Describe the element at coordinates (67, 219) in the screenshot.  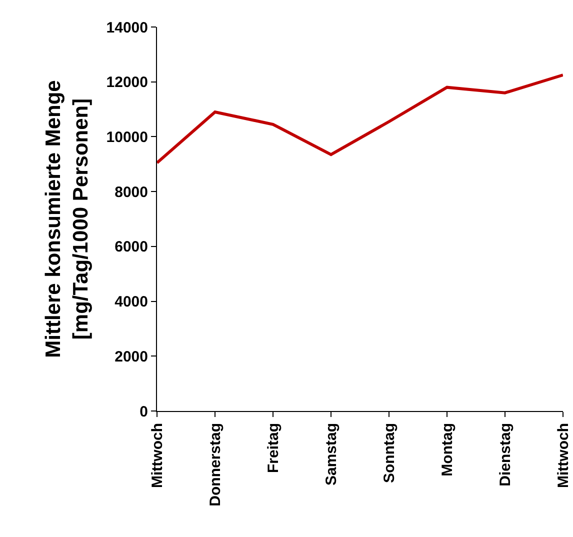
I see `y-axis-title: Mittlere konsumierte Menge [mg/Tag/1000 Personen]` at that location.